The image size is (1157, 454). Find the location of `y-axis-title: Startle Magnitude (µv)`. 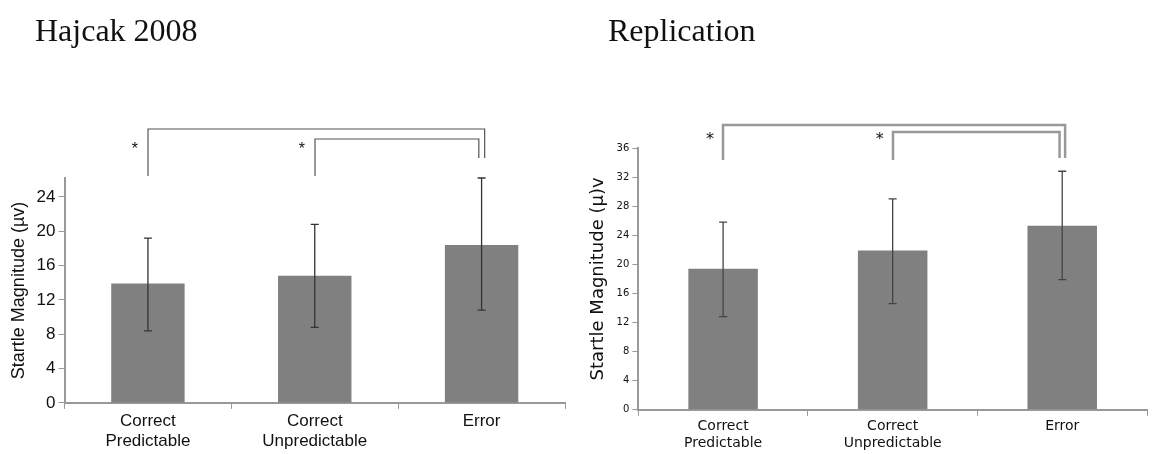

y-axis-title: Startle Magnitude (µv) is located at coordinates (17, 290).